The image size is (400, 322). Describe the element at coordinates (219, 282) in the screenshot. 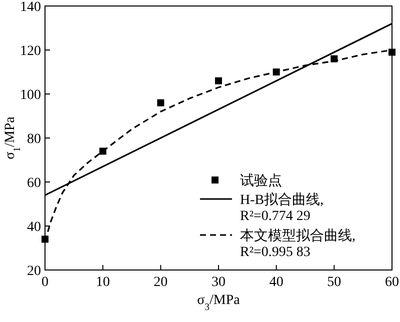

I see `x-tick-label: 30` at that location.